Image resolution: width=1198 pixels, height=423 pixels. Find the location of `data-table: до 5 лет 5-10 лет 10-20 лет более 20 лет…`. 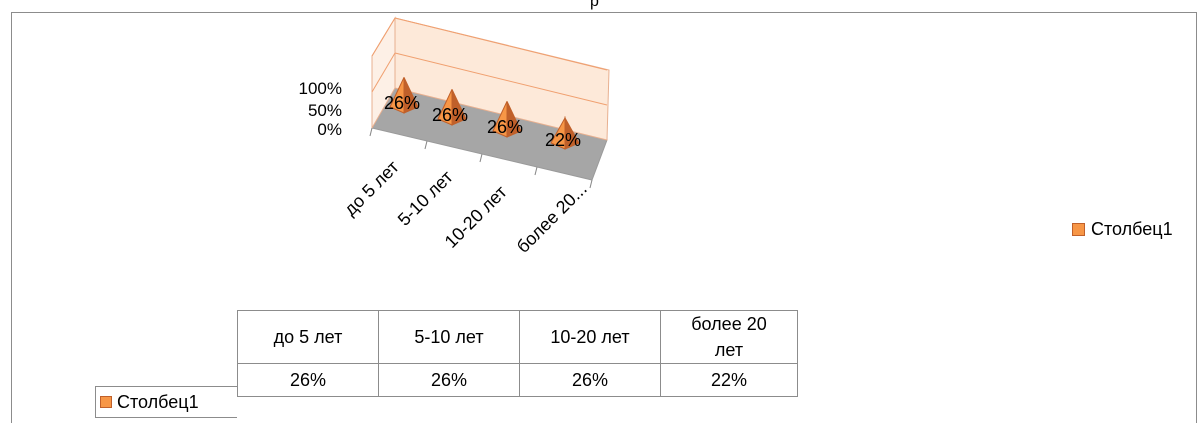

data-table: до 5 лет 5-10 лет 10-20 лет более 20 лет… is located at coordinates (517, 353).